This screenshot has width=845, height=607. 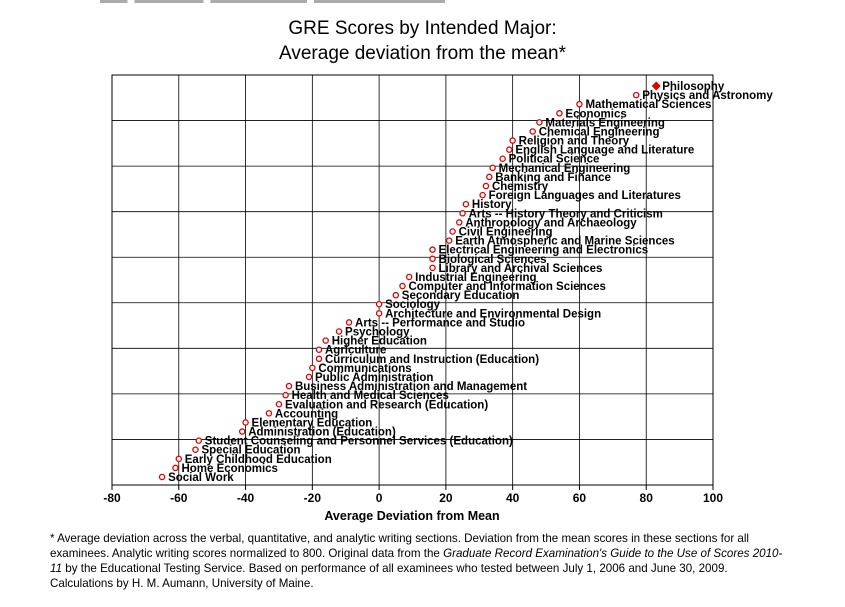 What do you see at coordinates (521, 269) in the screenshot?
I see `data-point-label: Library and Archival Sciences` at bounding box center [521, 269].